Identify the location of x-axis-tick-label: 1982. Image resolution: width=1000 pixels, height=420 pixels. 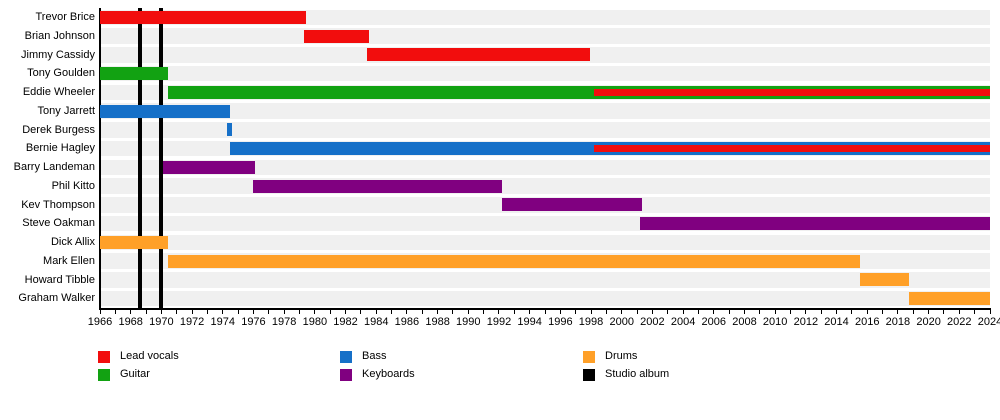
(345, 322).